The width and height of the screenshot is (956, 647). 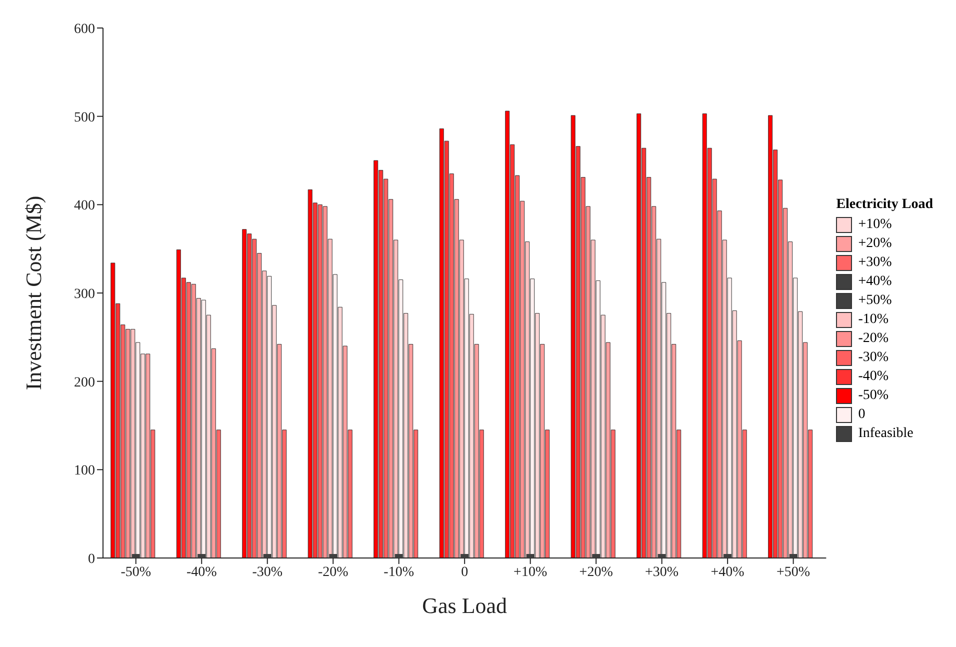 What do you see at coordinates (84, 471) in the screenshot?
I see `y-tick-label: 100` at bounding box center [84, 471].